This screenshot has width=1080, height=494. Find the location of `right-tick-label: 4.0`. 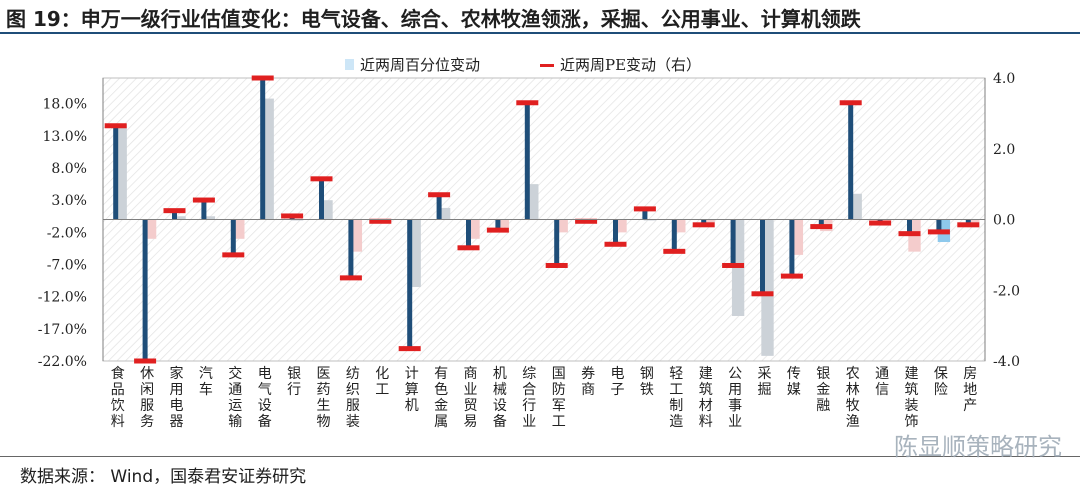

right-tick-label: 4.0 is located at coordinates (1004, 79).